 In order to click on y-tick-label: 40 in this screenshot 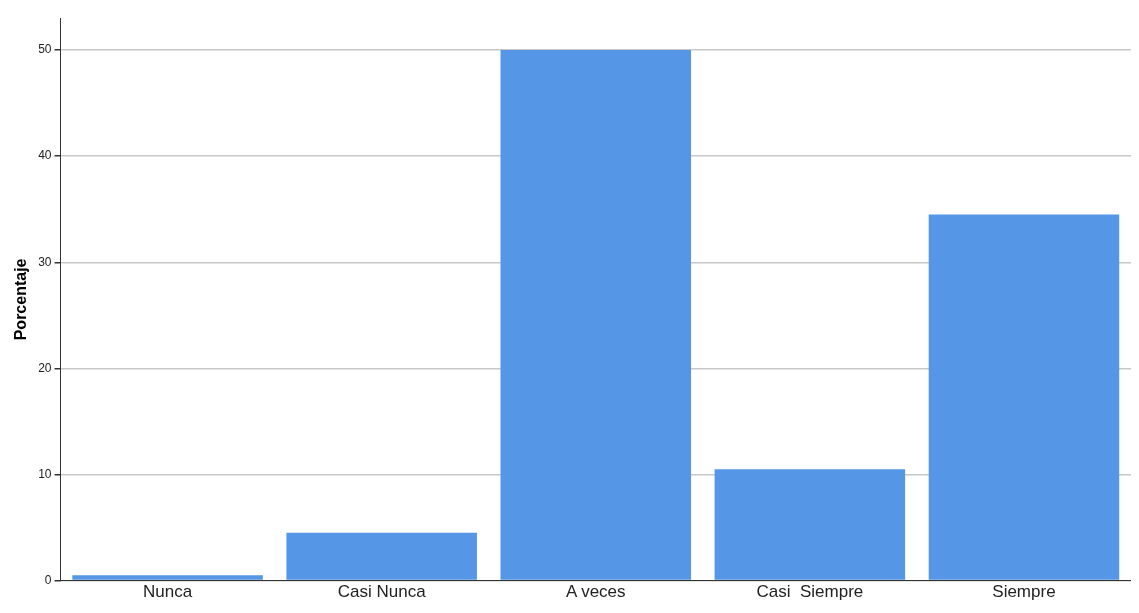, I will do `click(45, 155)`.